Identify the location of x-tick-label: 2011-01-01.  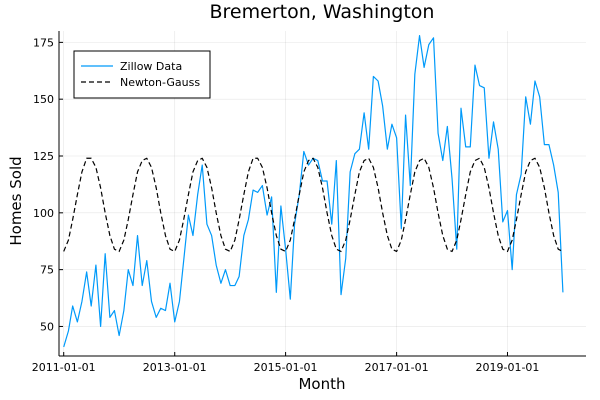
(64, 367).